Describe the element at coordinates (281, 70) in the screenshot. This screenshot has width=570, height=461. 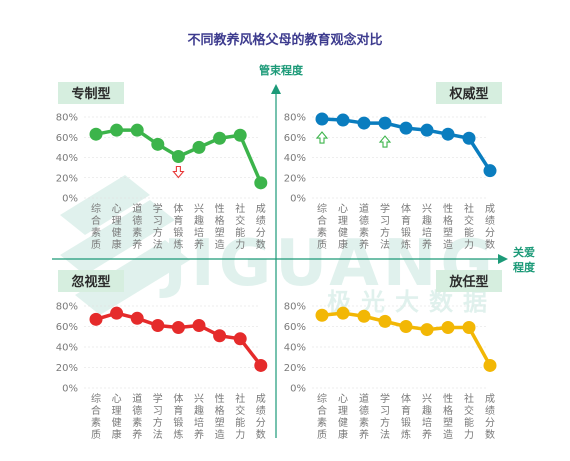
I see `vertical-axis-label: 管束程度` at that location.